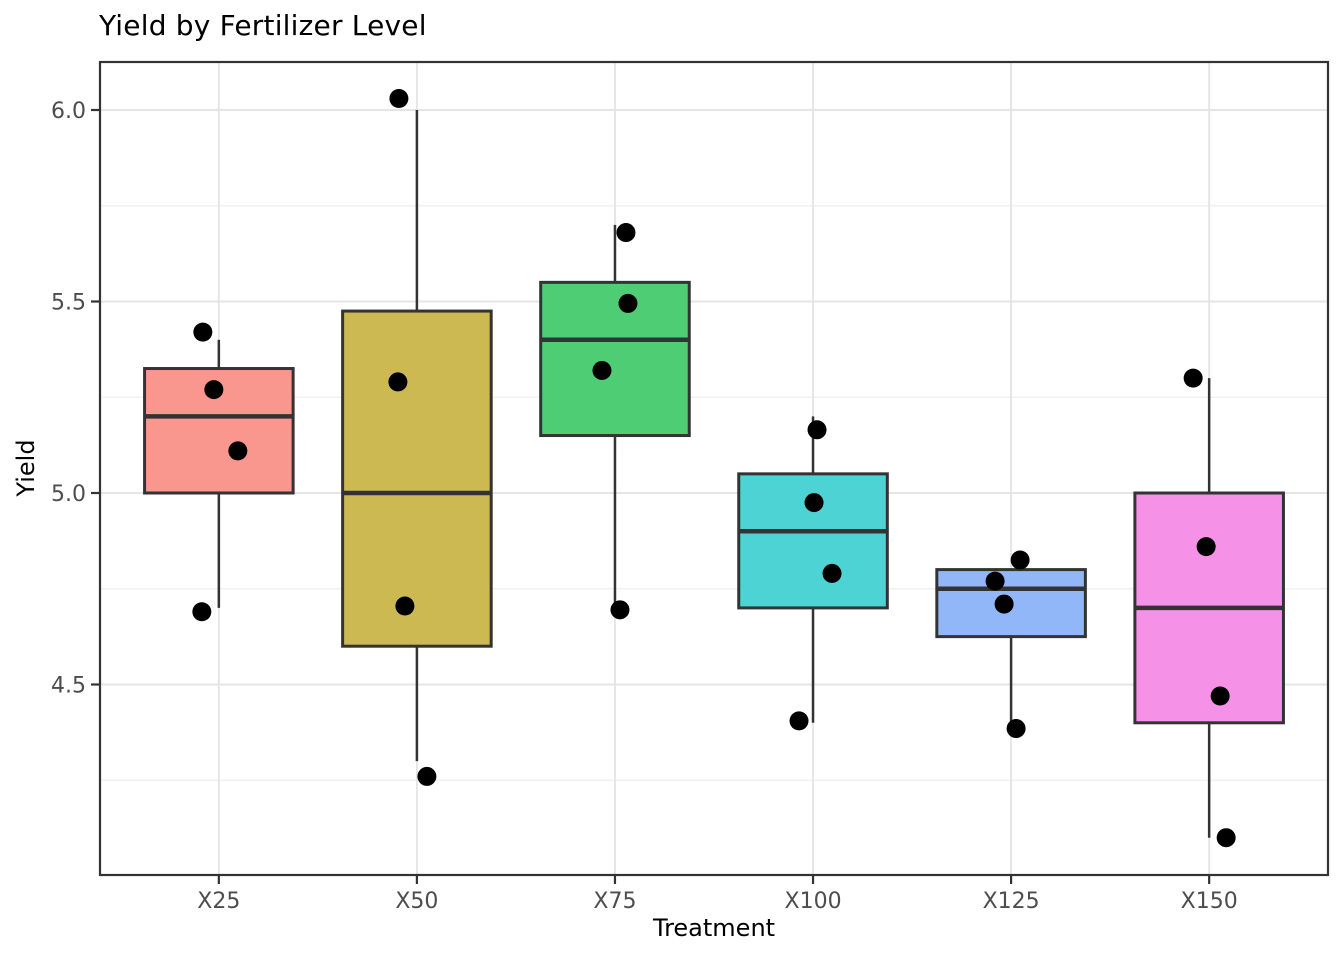  I want to click on y-tick-label: 5.5, so click(68, 303).